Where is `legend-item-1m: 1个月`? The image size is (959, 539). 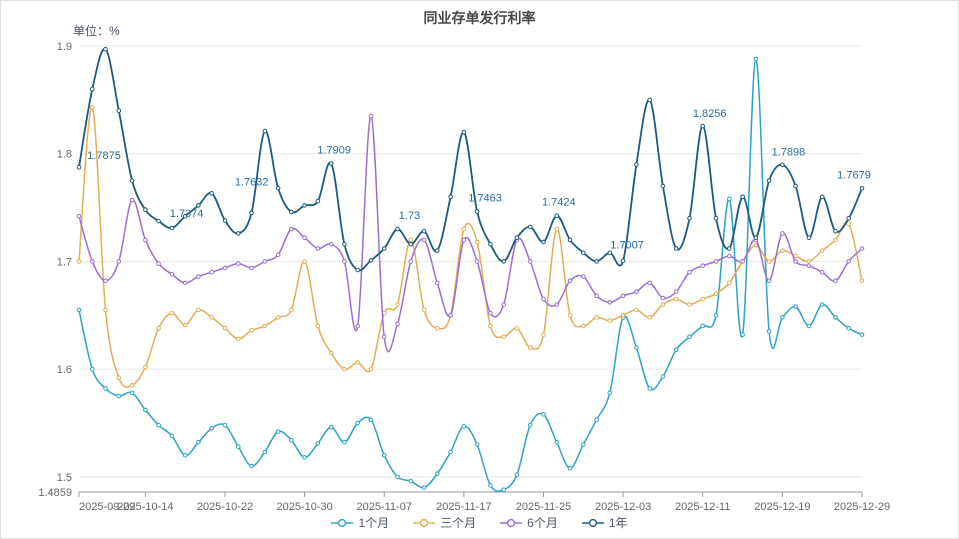 legend-item-1m: 1个月 is located at coordinates (360, 522).